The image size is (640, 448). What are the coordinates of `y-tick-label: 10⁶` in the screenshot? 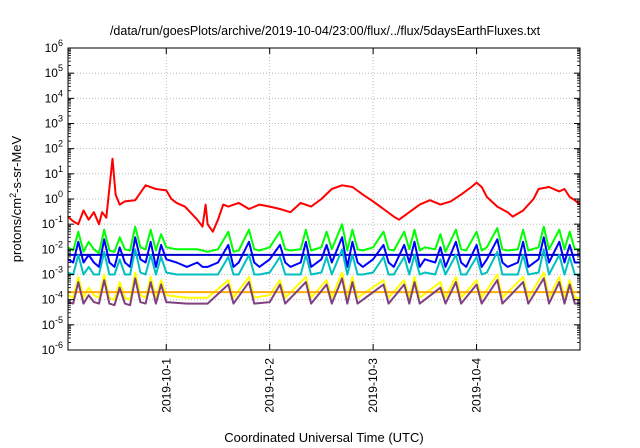 It's located at (54, 46).